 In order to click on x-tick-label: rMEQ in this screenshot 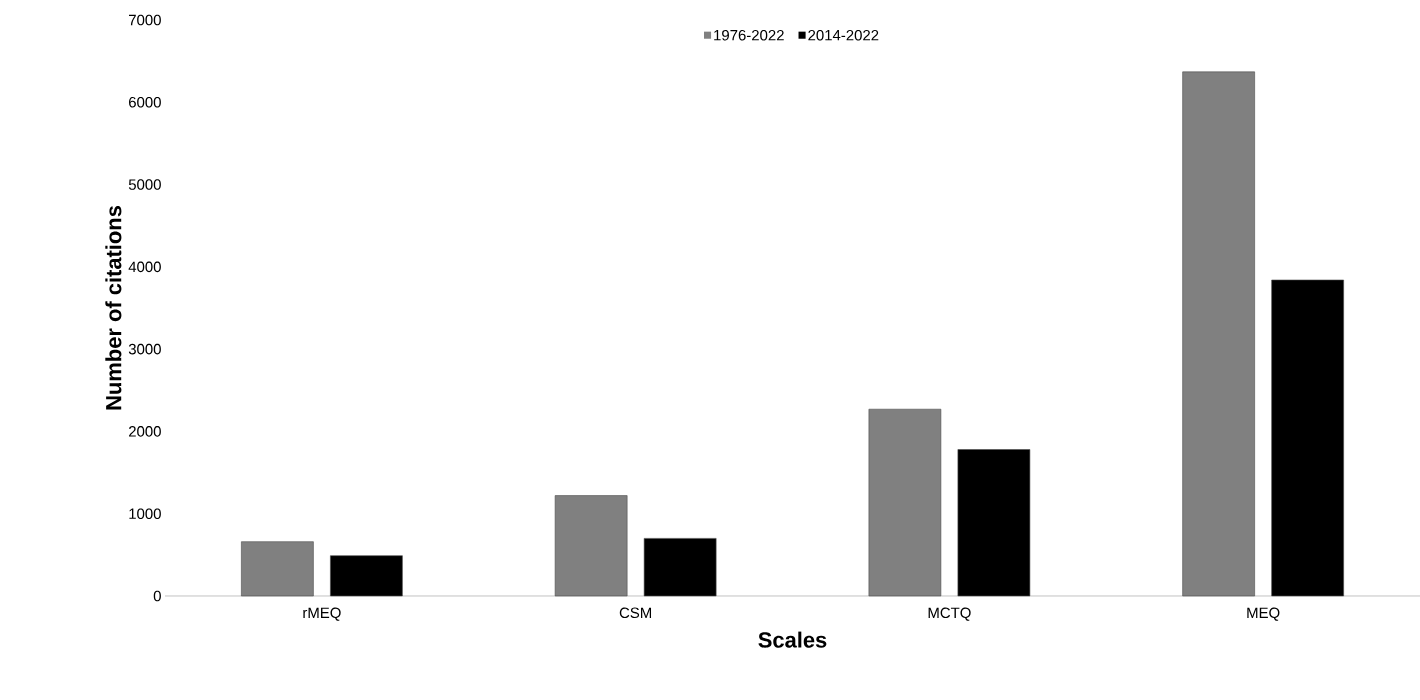, I will do `click(322, 614)`.